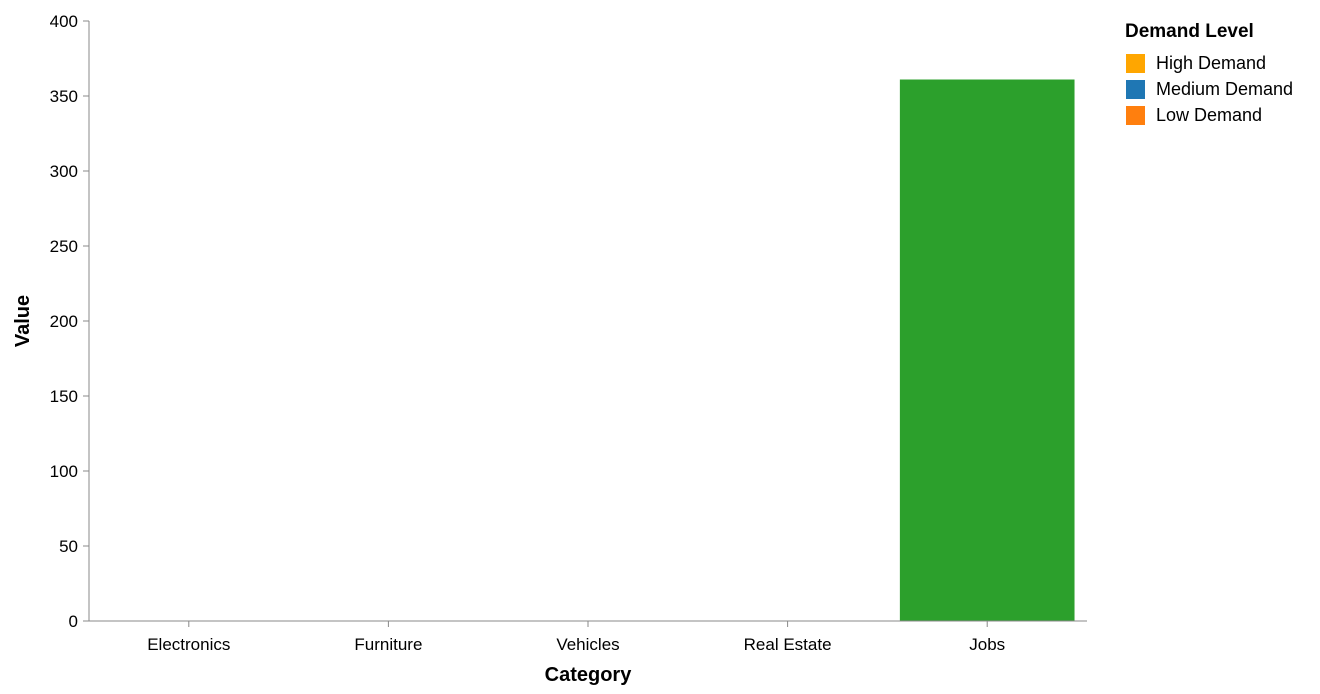  What do you see at coordinates (188, 644) in the screenshot?
I see `x-tick-label: Electronics` at bounding box center [188, 644].